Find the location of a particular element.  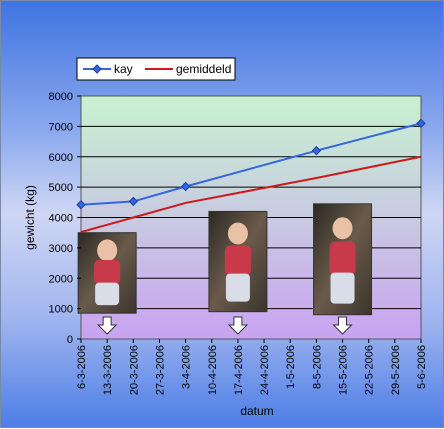

legend-item-gemiddeld: gemiddeld is located at coordinates (188, 69).